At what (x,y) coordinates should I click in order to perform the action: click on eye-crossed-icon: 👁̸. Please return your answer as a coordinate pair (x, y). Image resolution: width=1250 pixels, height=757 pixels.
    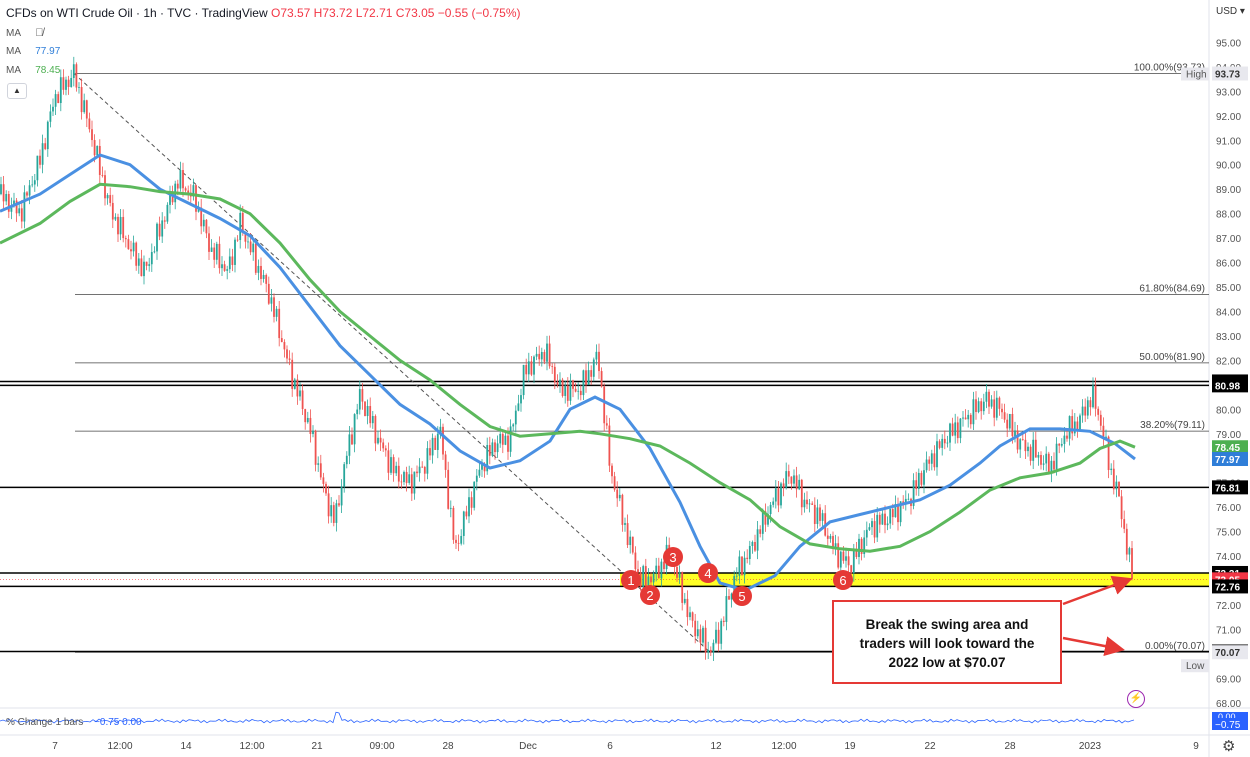
    Looking at the image, I should click on (39, 33).